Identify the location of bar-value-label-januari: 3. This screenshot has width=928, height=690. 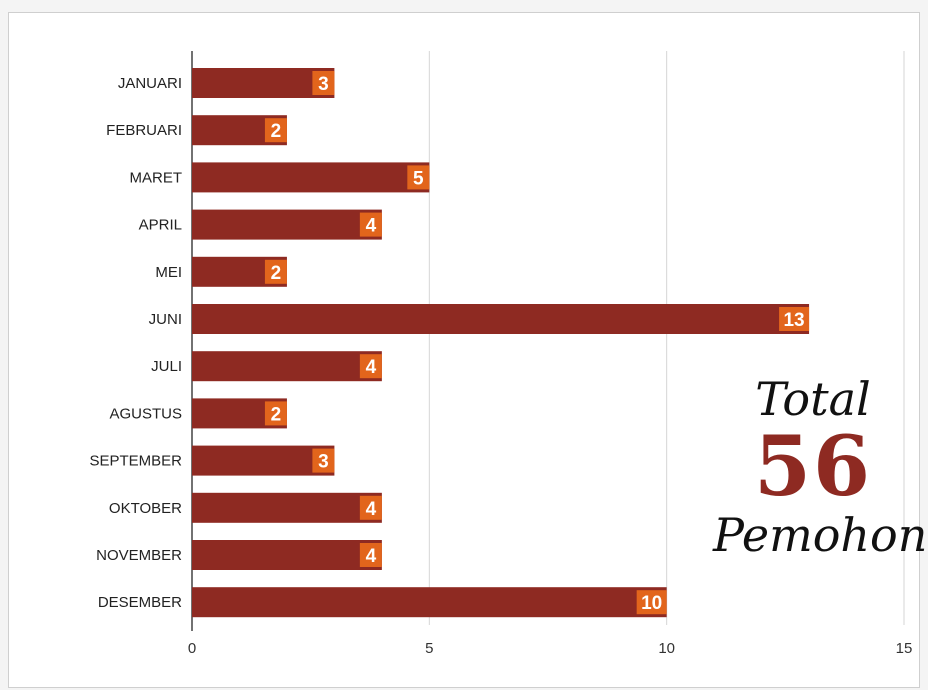
(323, 84).